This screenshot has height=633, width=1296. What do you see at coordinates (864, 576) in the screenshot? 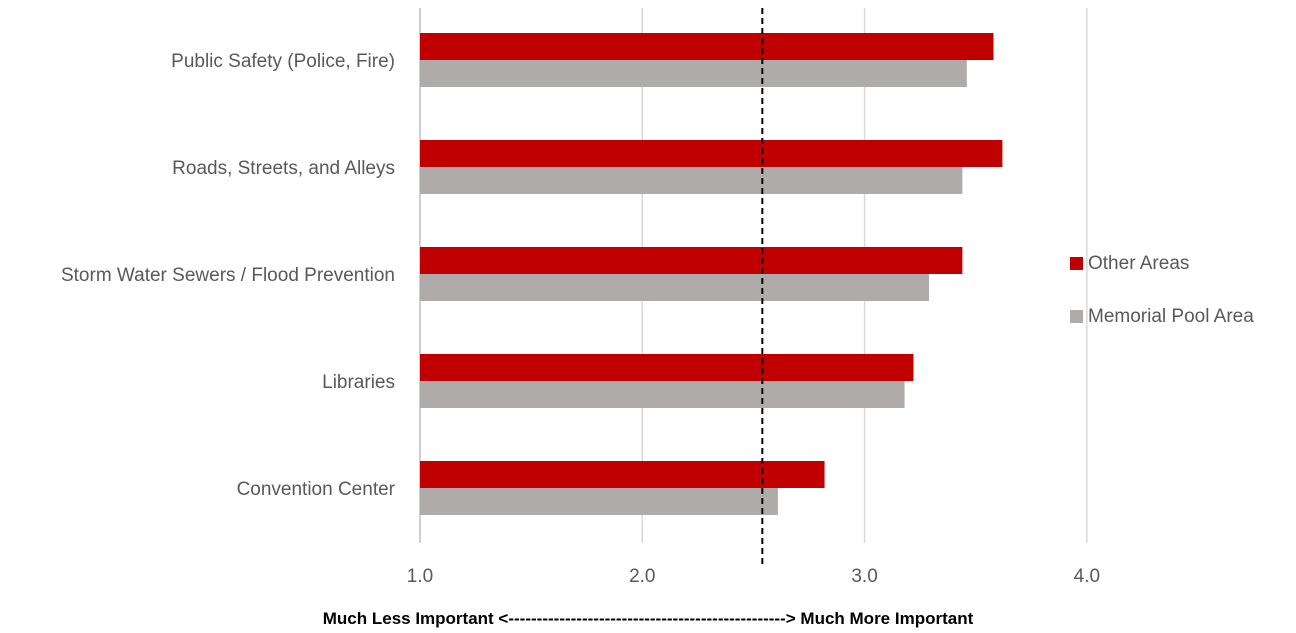
I see `x-tick-label: 3.0` at bounding box center [864, 576].